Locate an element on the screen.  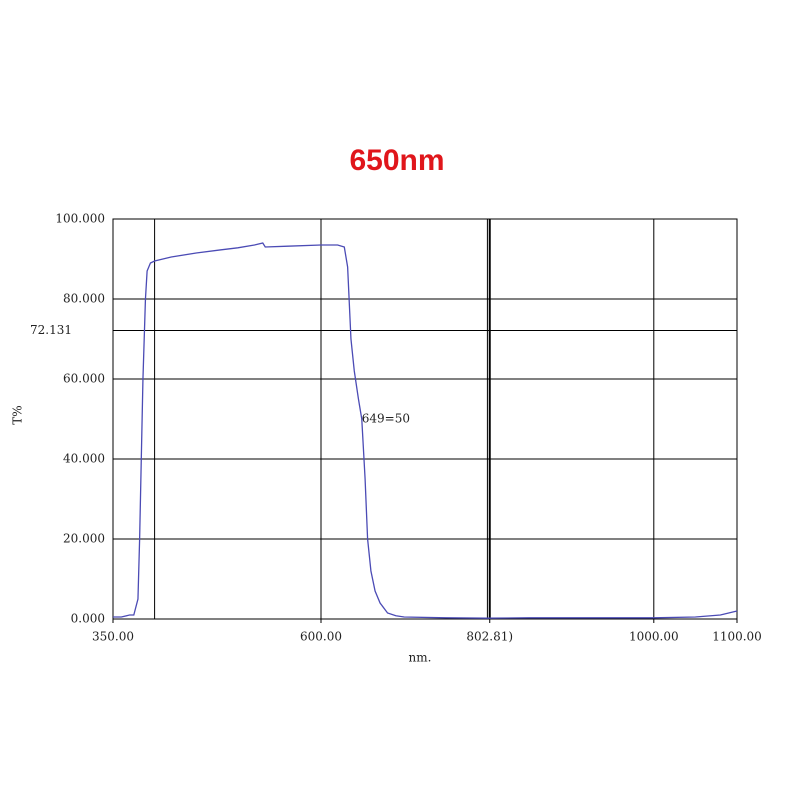
y-tick-label: 20.000 is located at coordinates (84, 539).